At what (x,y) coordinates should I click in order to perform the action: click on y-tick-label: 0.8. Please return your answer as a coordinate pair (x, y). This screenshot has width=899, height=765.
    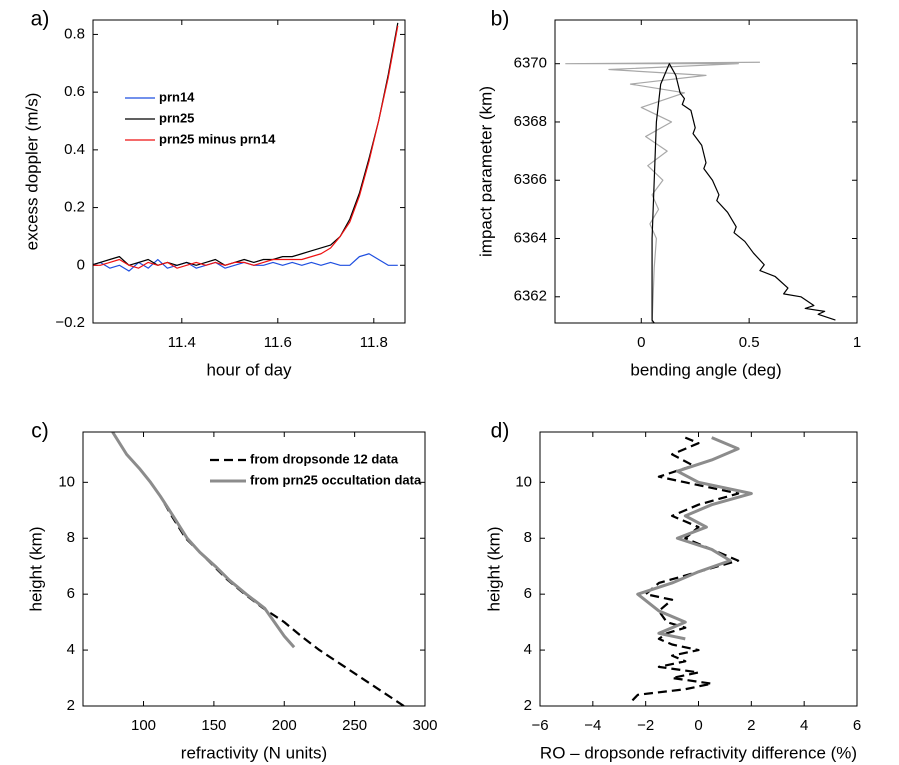
    Looking at the image, I should click on (74, 33).